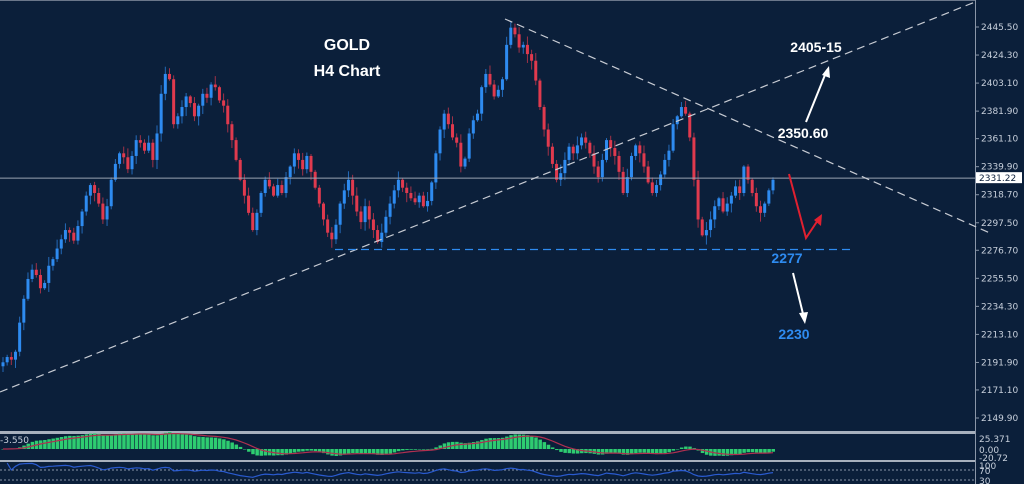  What do you see at coordinates (14, 441) in the screenshot?
I see `macd-value: -3.550` at bounding box center [14, 441].